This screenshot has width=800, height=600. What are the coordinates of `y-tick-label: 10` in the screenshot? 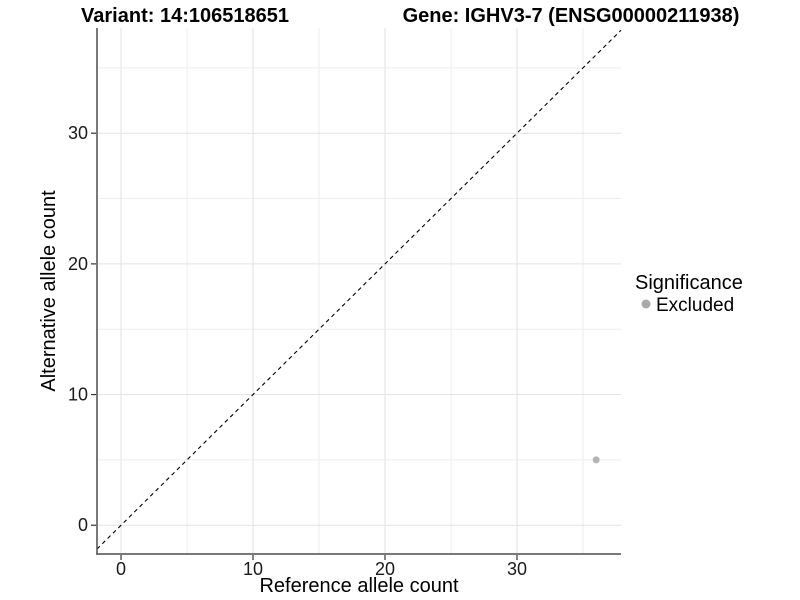 It's located at (78, 395).